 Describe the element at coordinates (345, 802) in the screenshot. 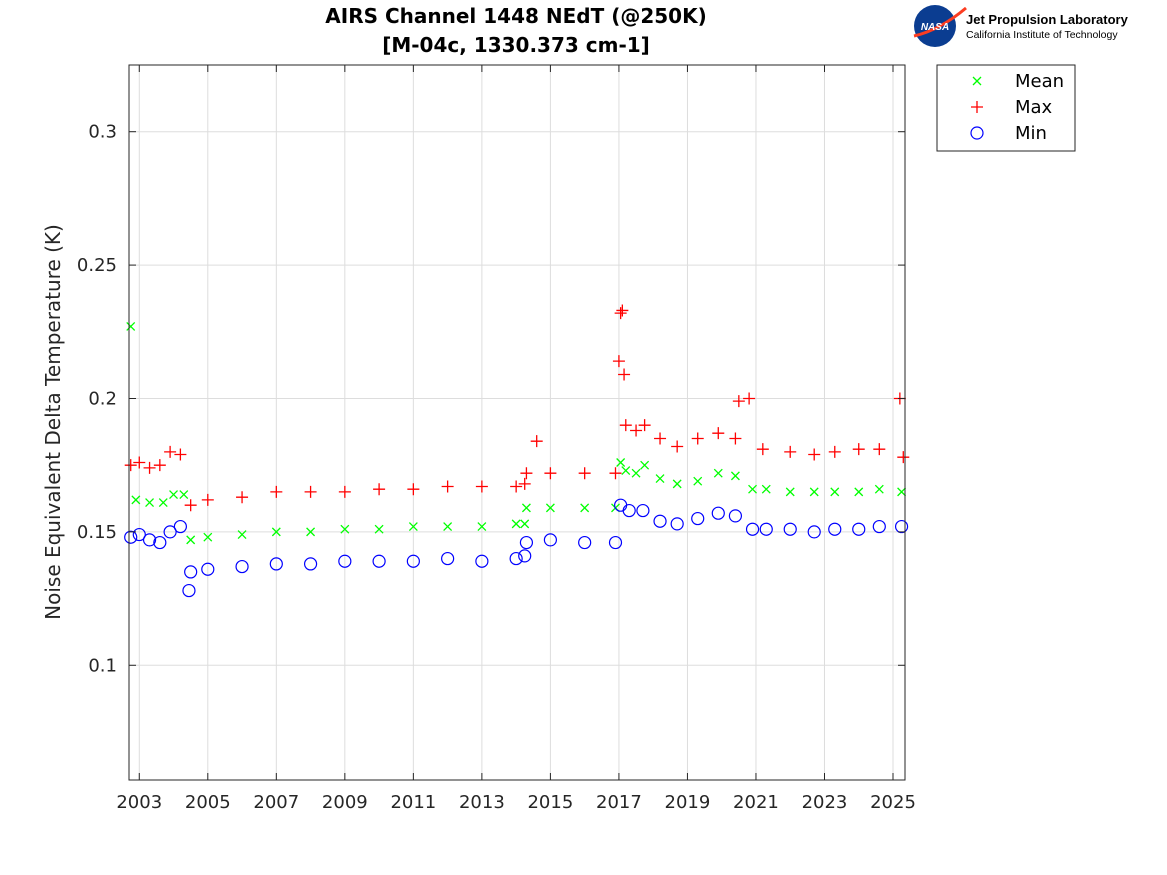

I see `x-tick-label: 2009` at that location.